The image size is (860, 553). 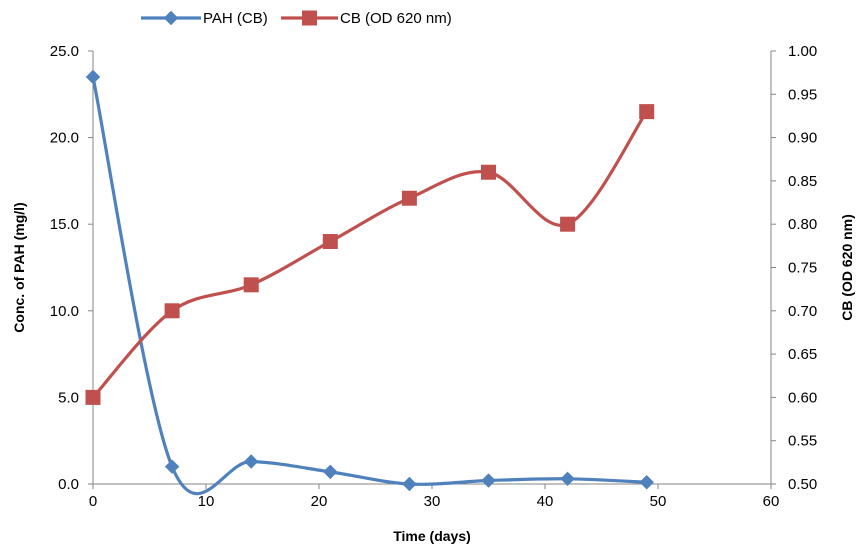 What do you see at coordinates (802, 268) in the screenshot?
I see `y2-tick-label: 0.75` at bounding box center [802, 268].